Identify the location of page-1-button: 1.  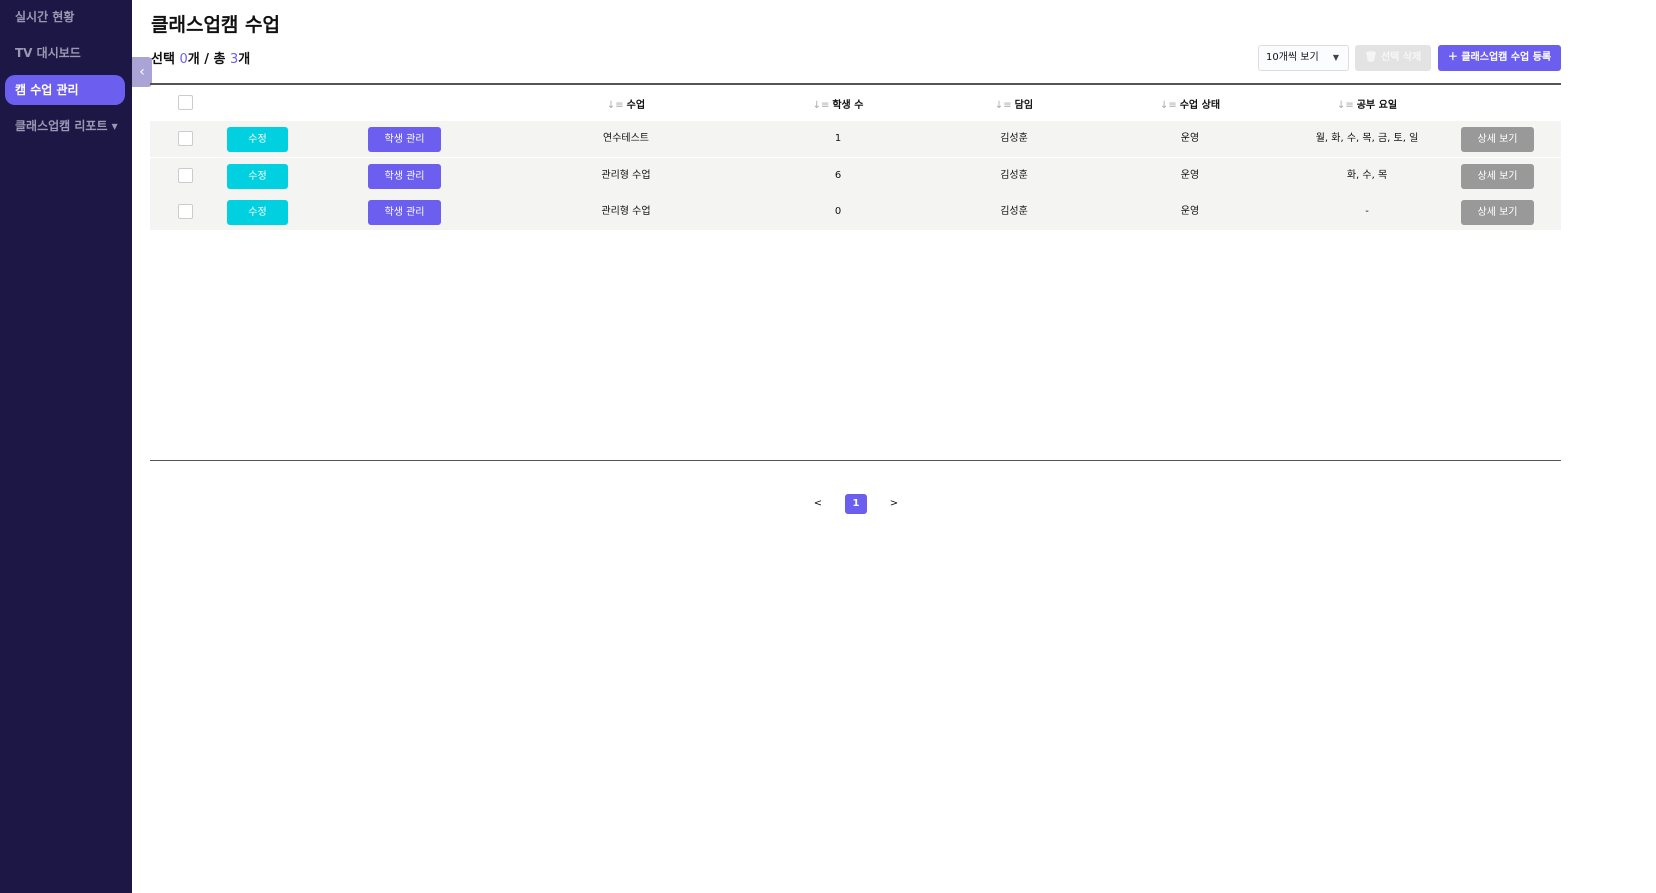
(856, 504).